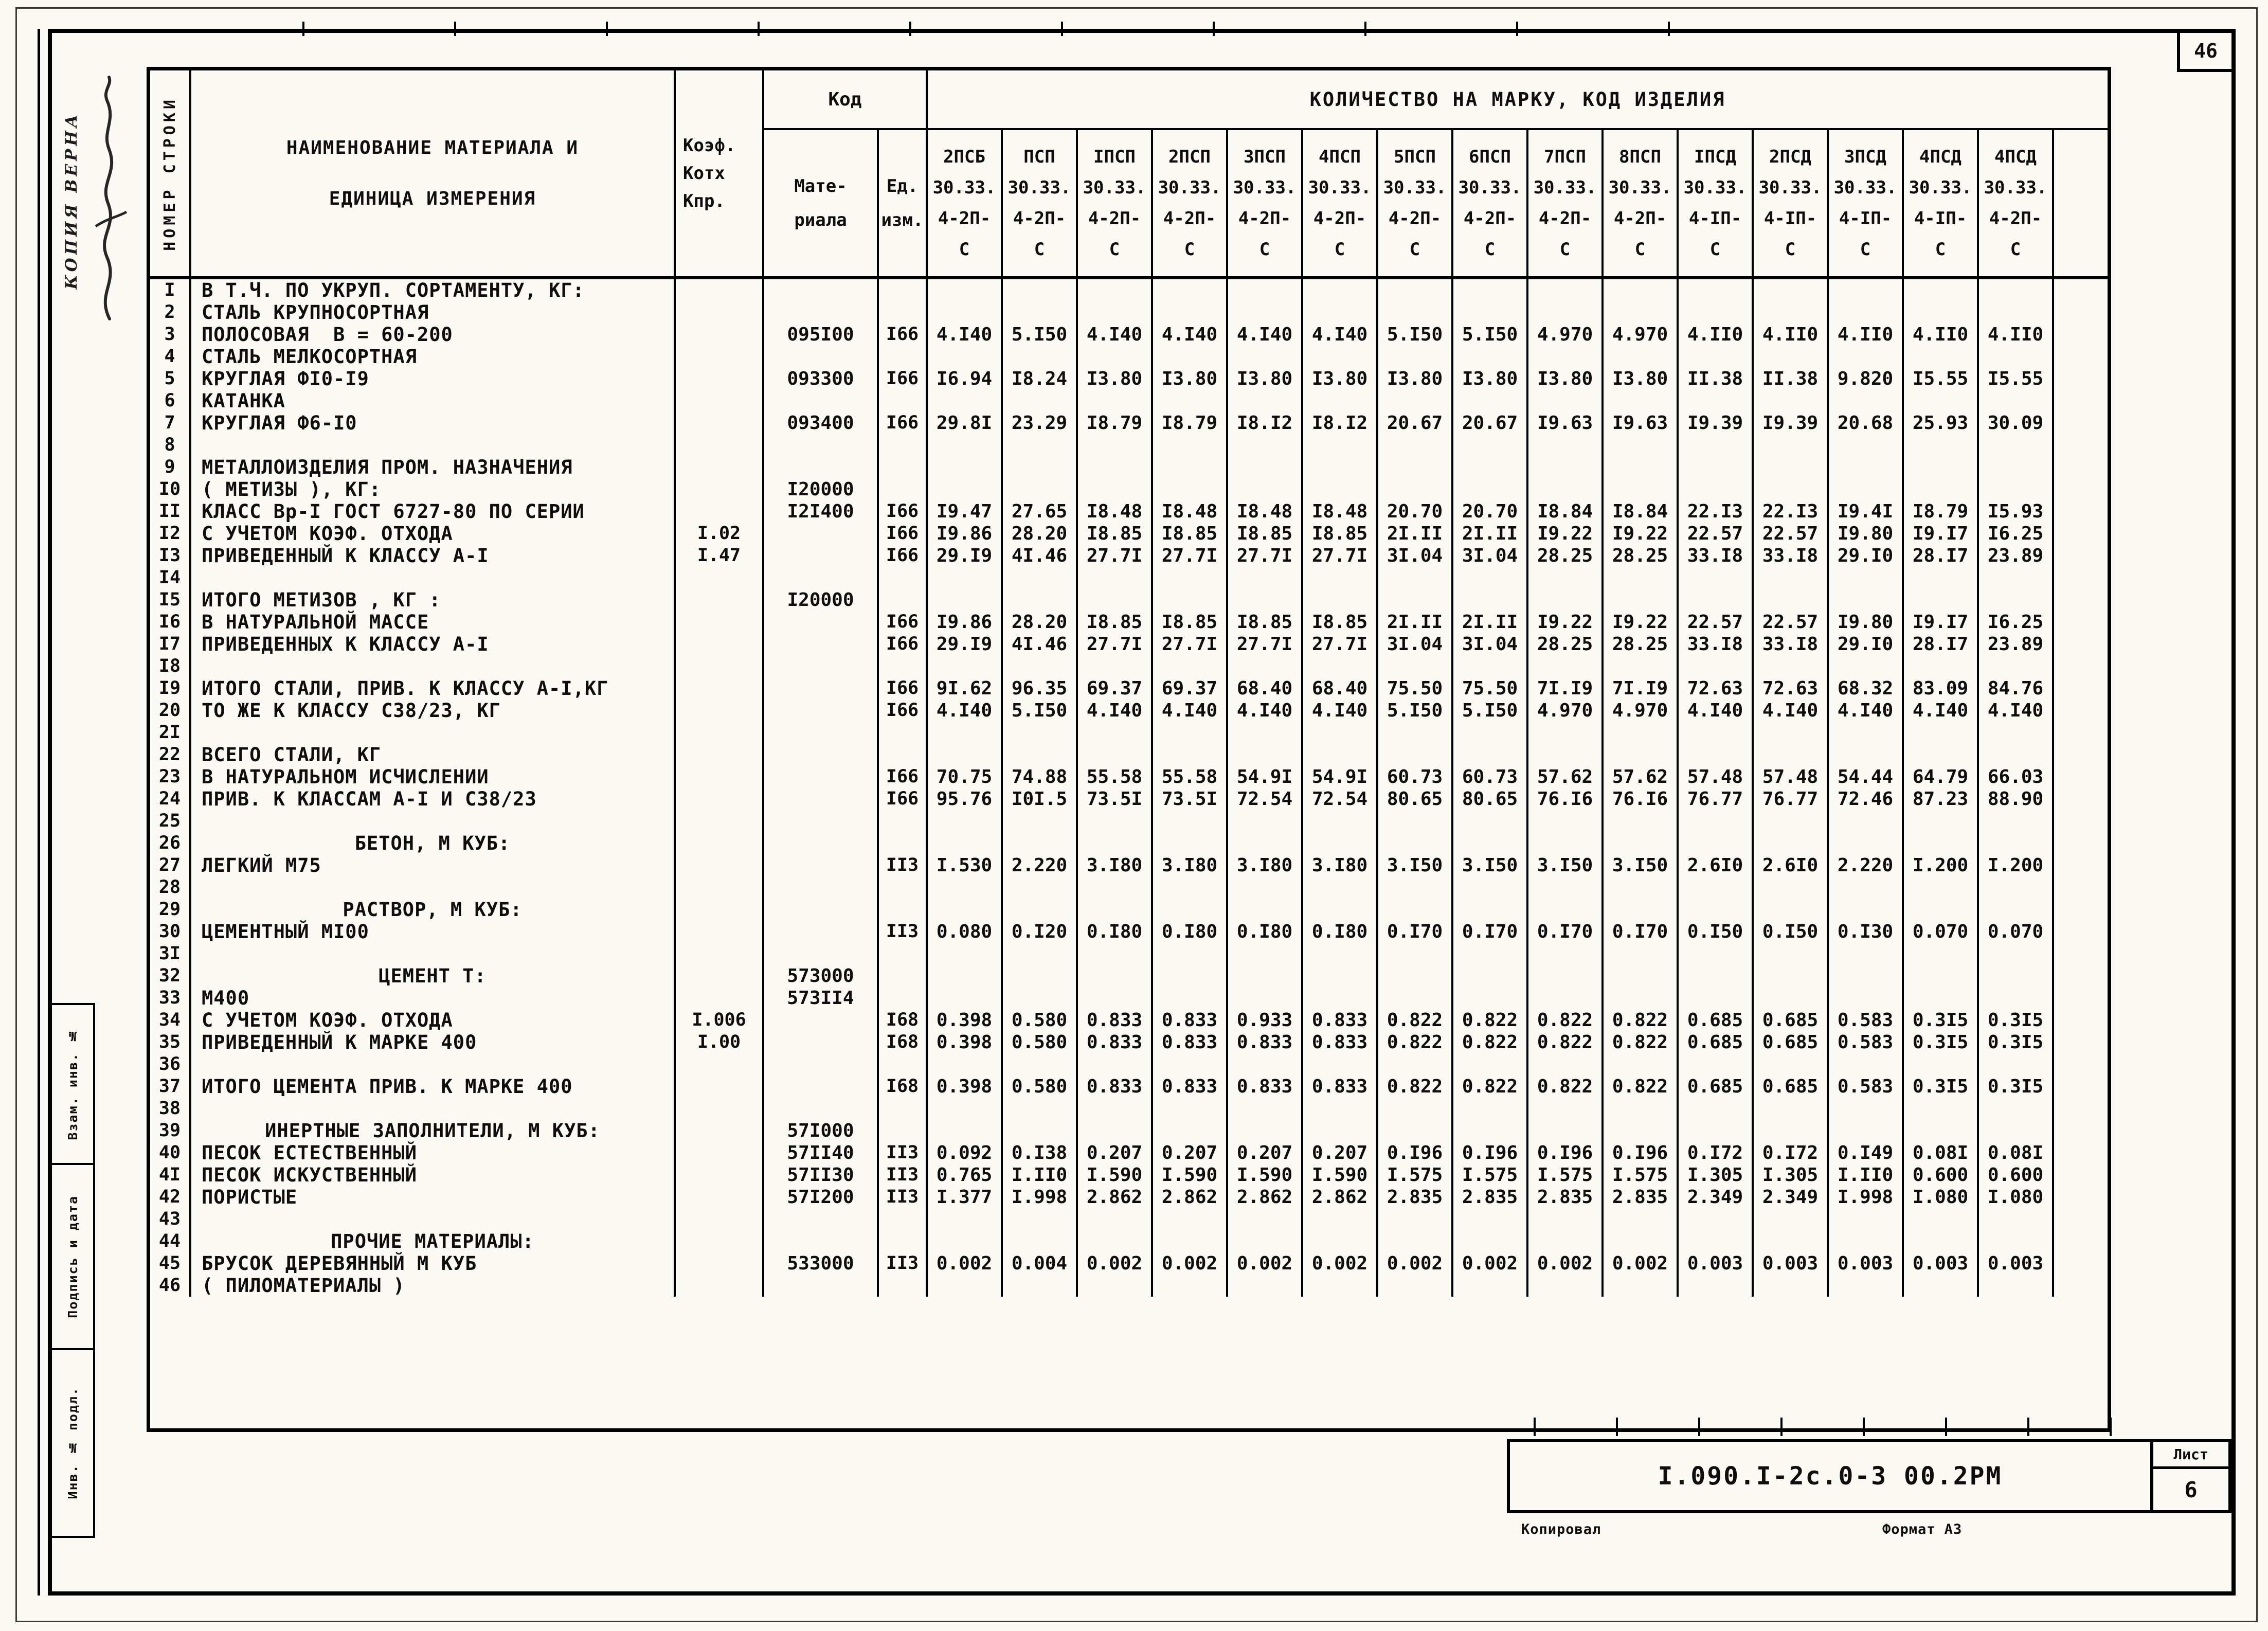 The height and width of the screenshot is (1631, 2268). I want to click on table-row: 26 БЕТОН, М КУБ:, so click(1129, 843).